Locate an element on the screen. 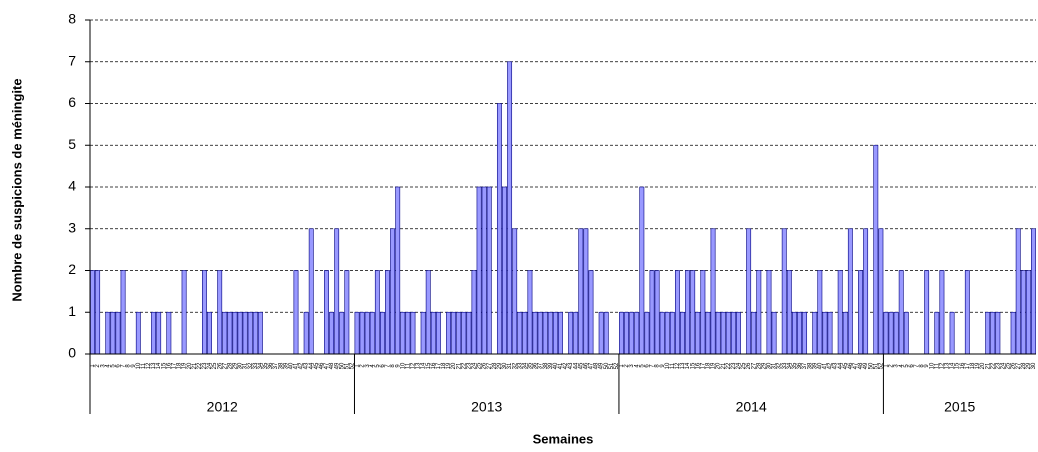  x-tick-label: 11 is located at coordinates (673, 365).